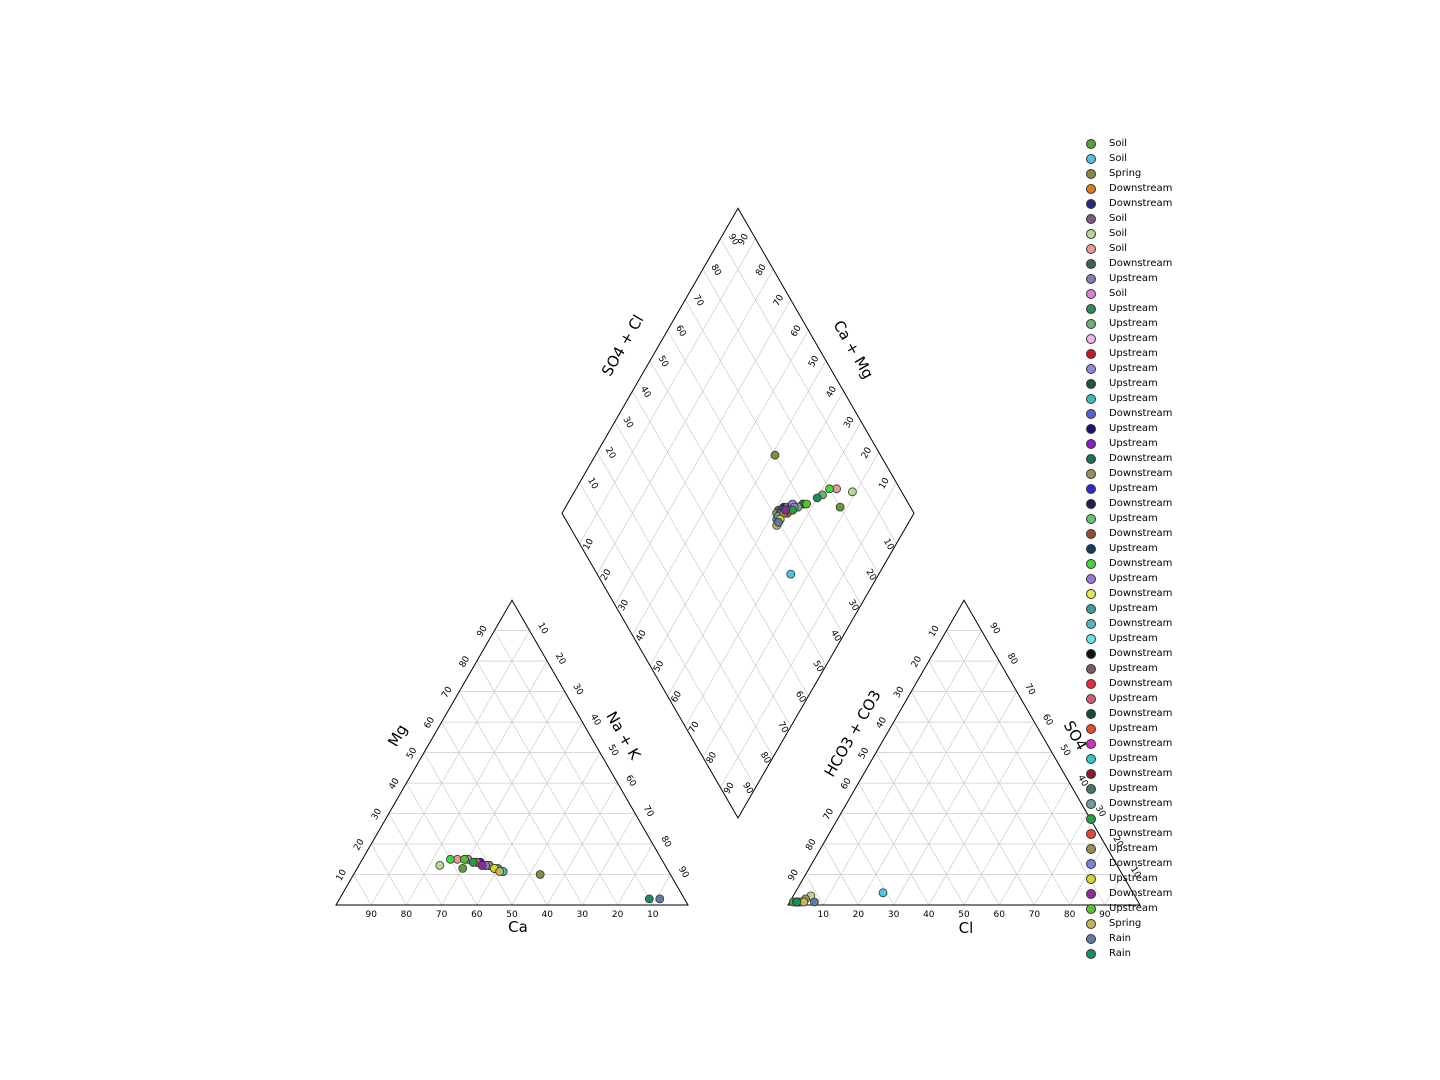  I want to click on diamond-upper-left-tick: 20, so click(867, 453).